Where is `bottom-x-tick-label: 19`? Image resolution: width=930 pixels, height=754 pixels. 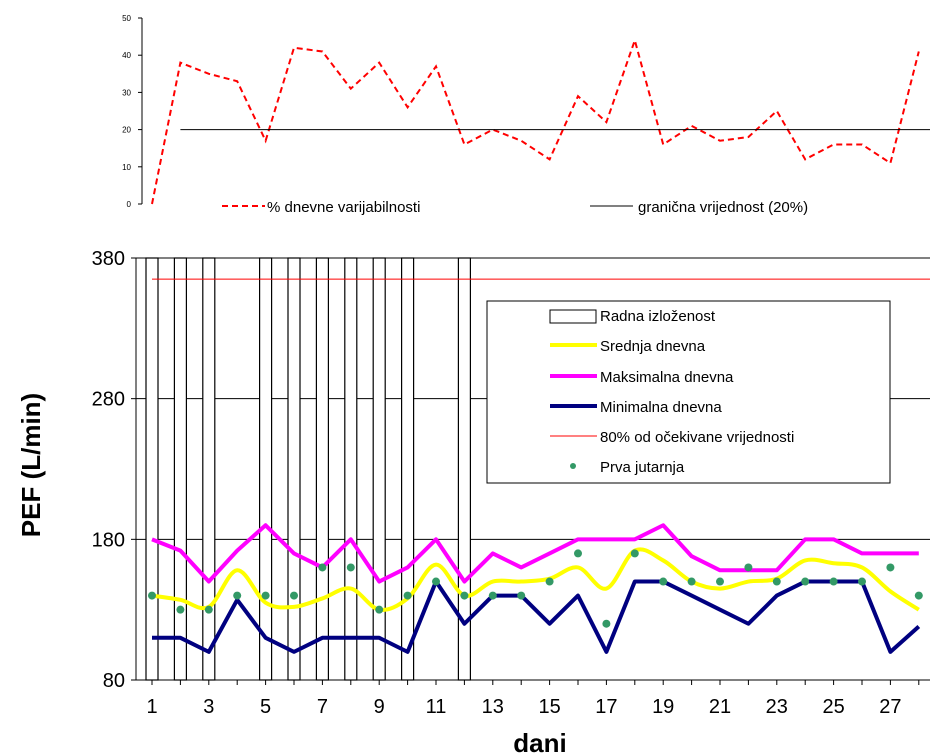 bottom-x-tick-label: 19 is located at coordinates (663, 707).